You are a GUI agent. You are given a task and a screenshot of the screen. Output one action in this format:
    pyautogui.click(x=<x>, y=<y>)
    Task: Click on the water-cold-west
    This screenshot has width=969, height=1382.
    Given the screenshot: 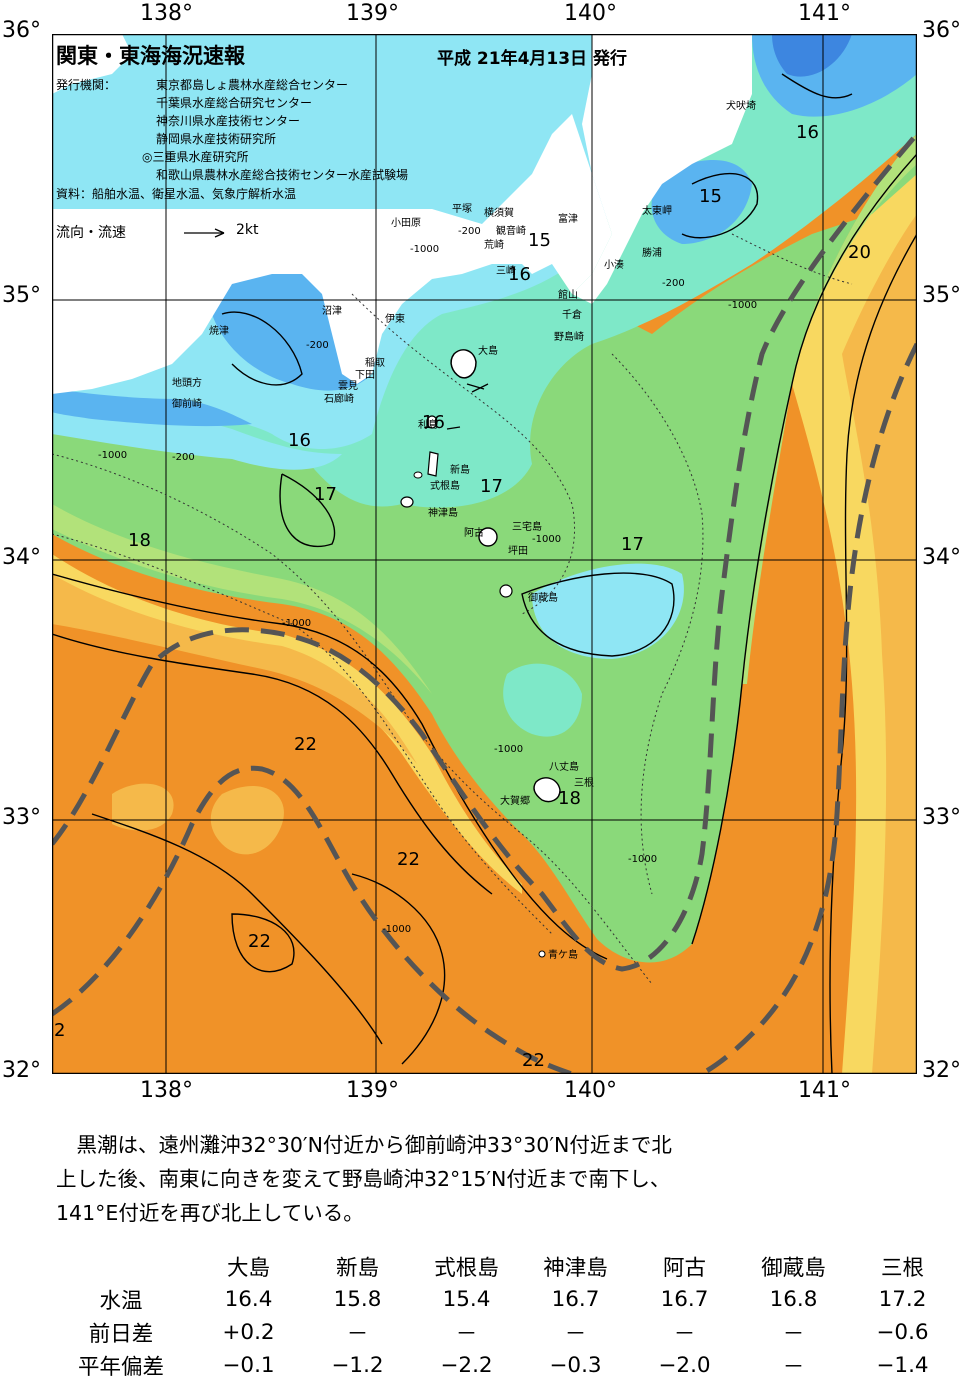 What is the action you would take?
    pyautogui.click(x=152, y=408)
    